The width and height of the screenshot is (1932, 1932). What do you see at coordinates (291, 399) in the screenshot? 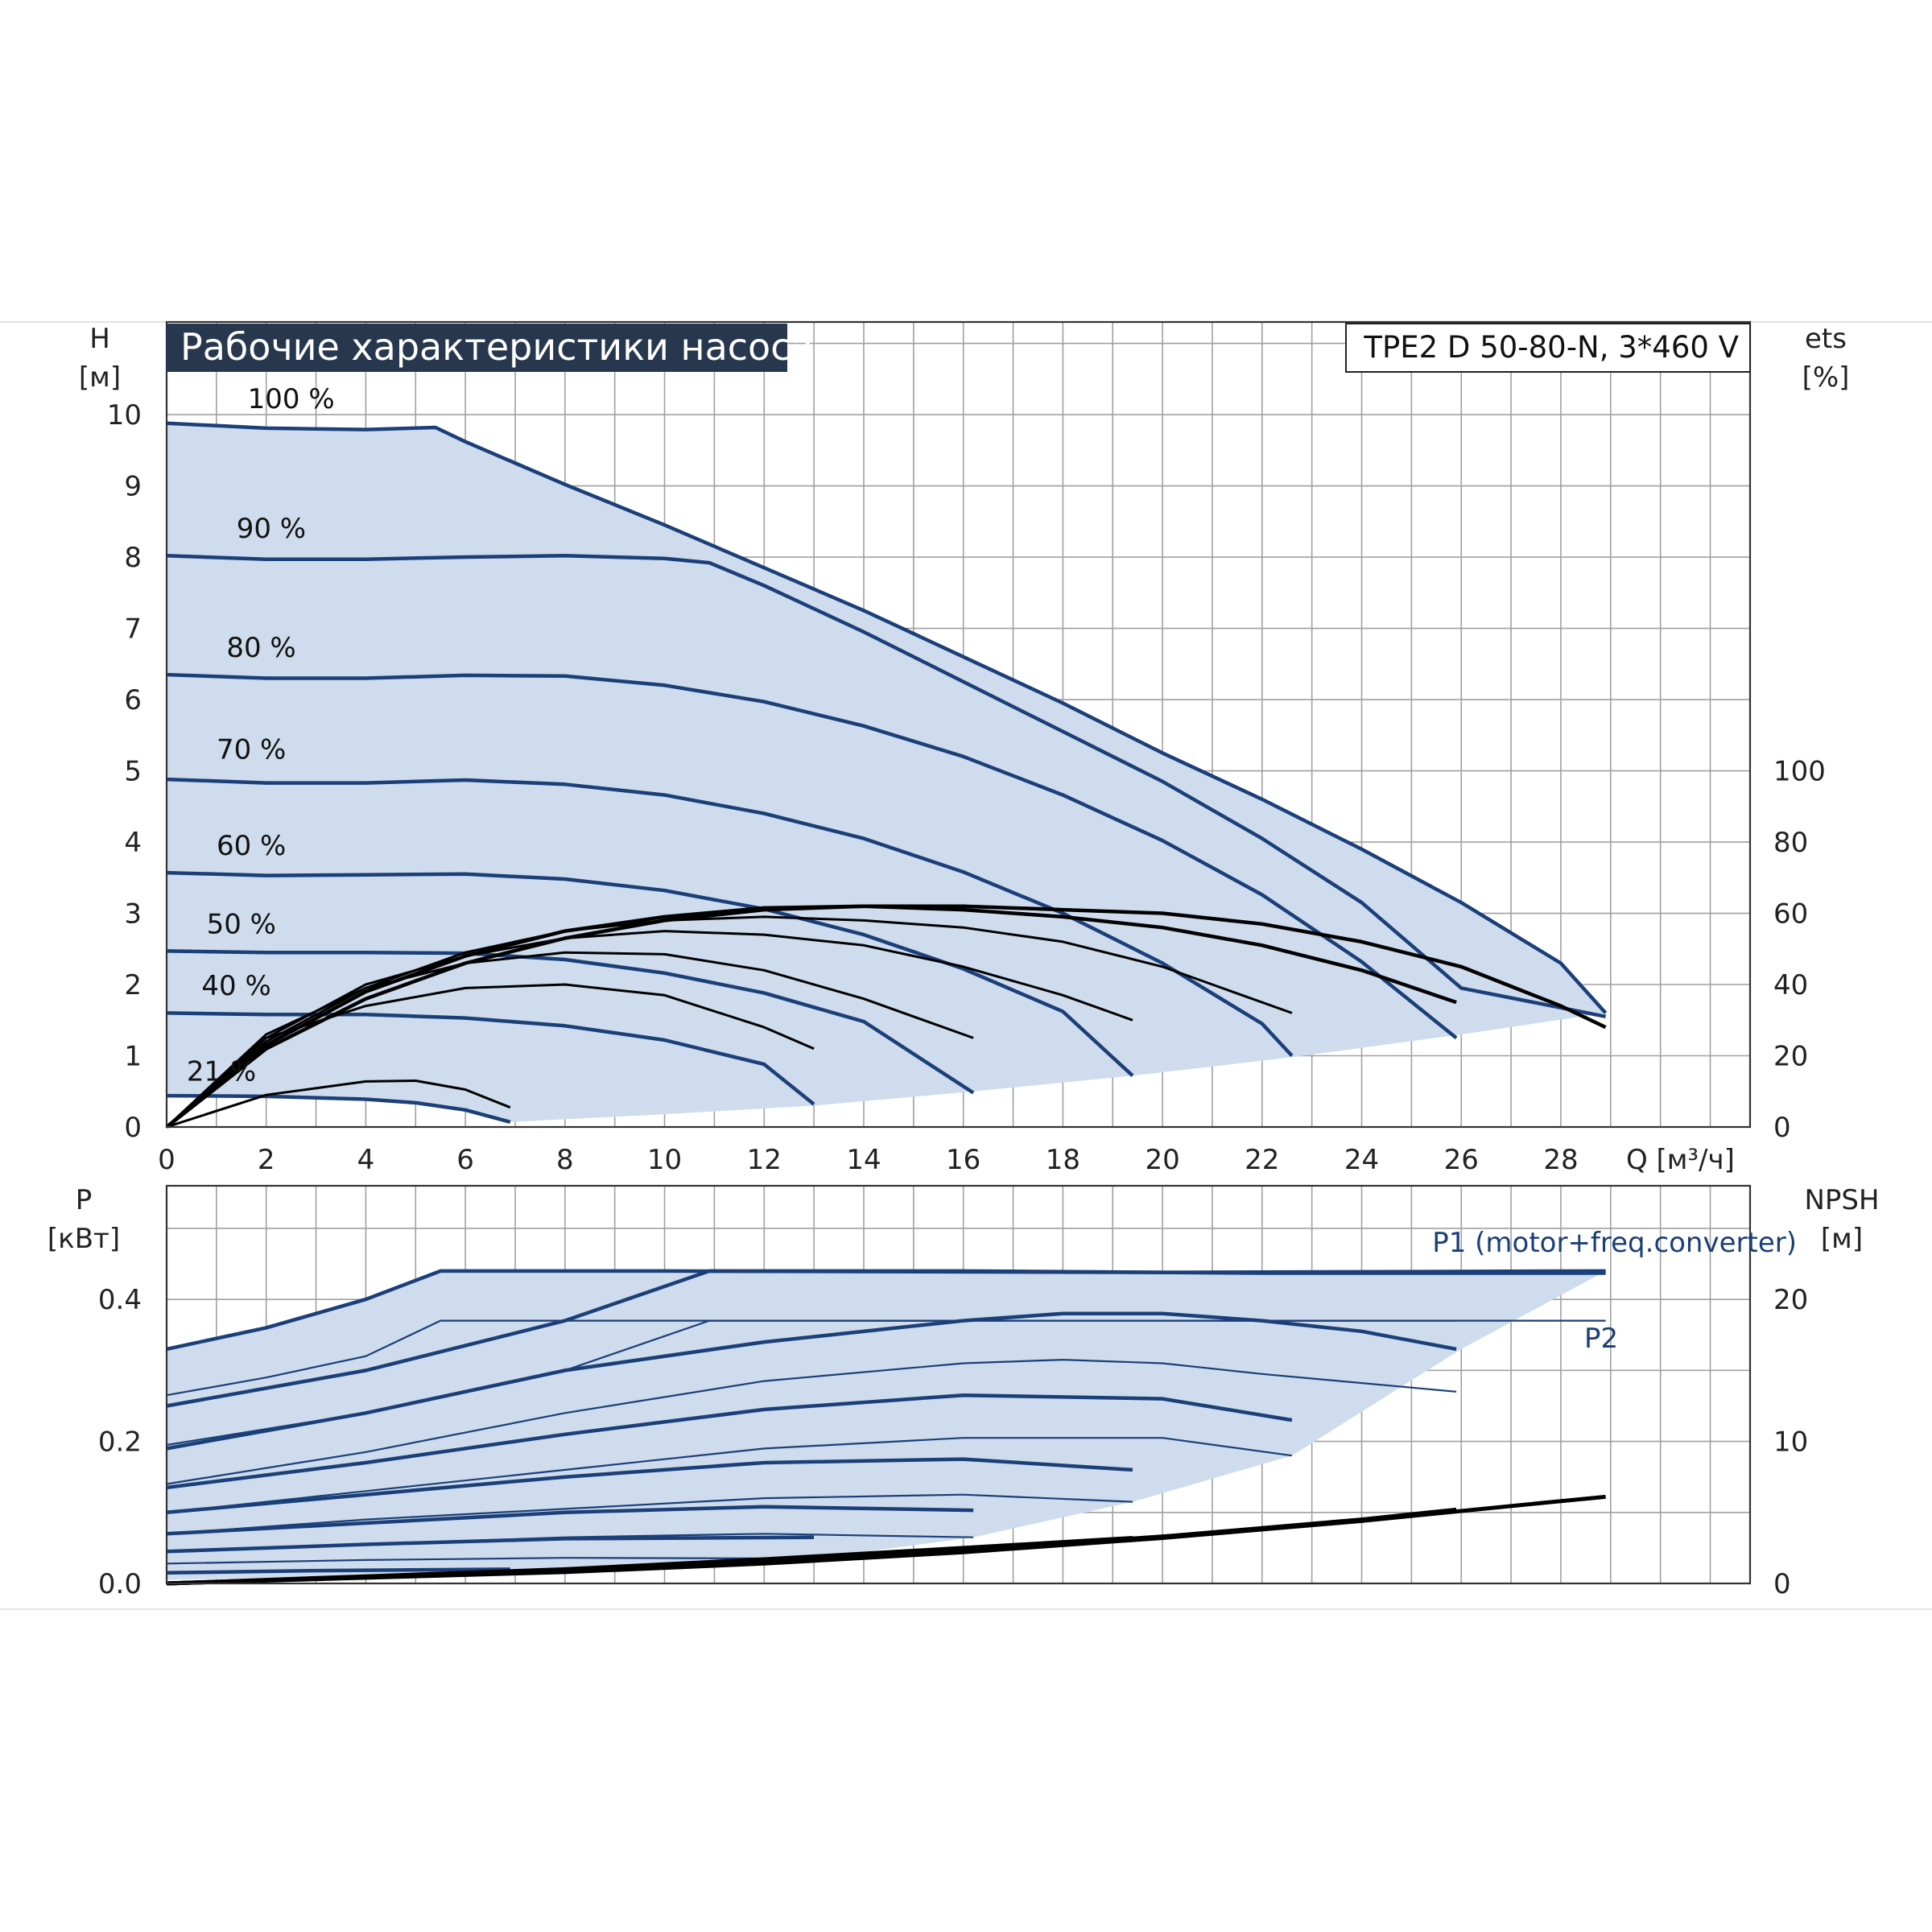
I see `speed-label-100: 100 %` at bounding box center [291, 399].